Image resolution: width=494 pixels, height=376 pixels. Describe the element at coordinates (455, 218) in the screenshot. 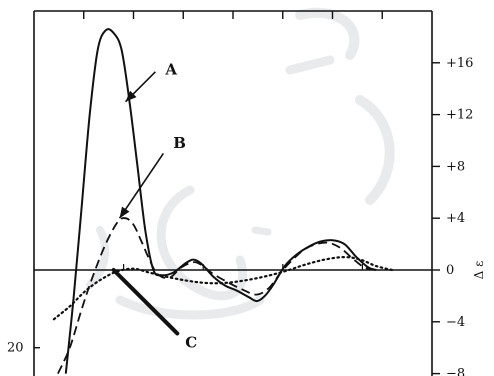

I see `right-tick-label: +4` at that location.